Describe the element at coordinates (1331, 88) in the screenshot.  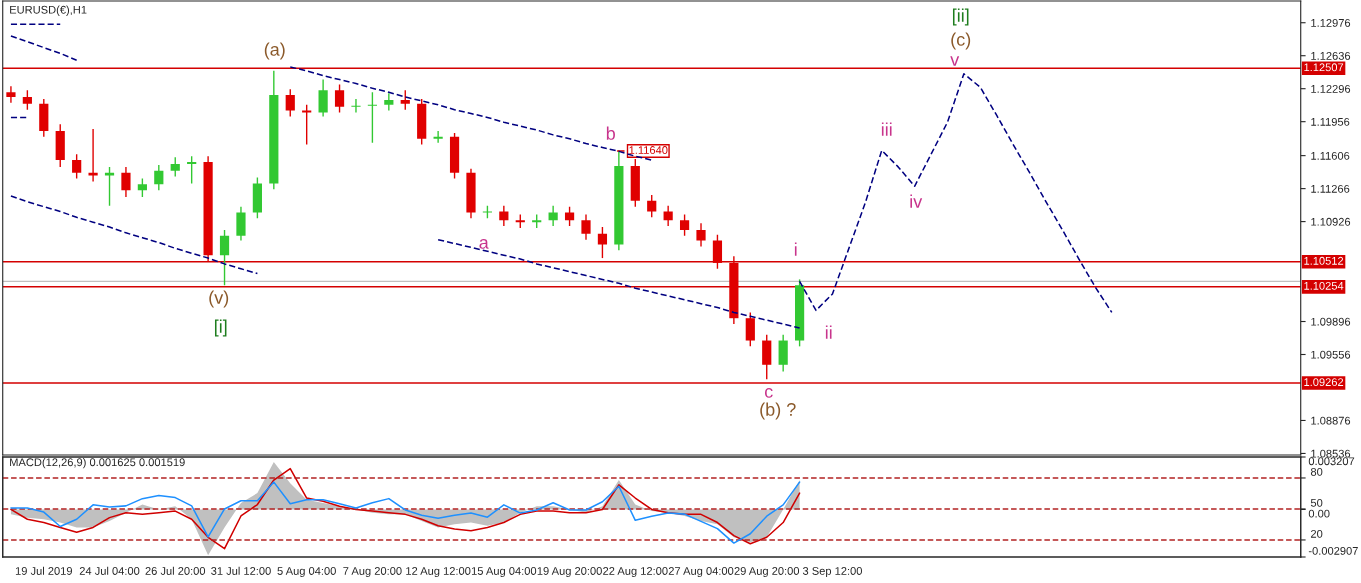
I see `y-tick-label: 1.12296` at that location.